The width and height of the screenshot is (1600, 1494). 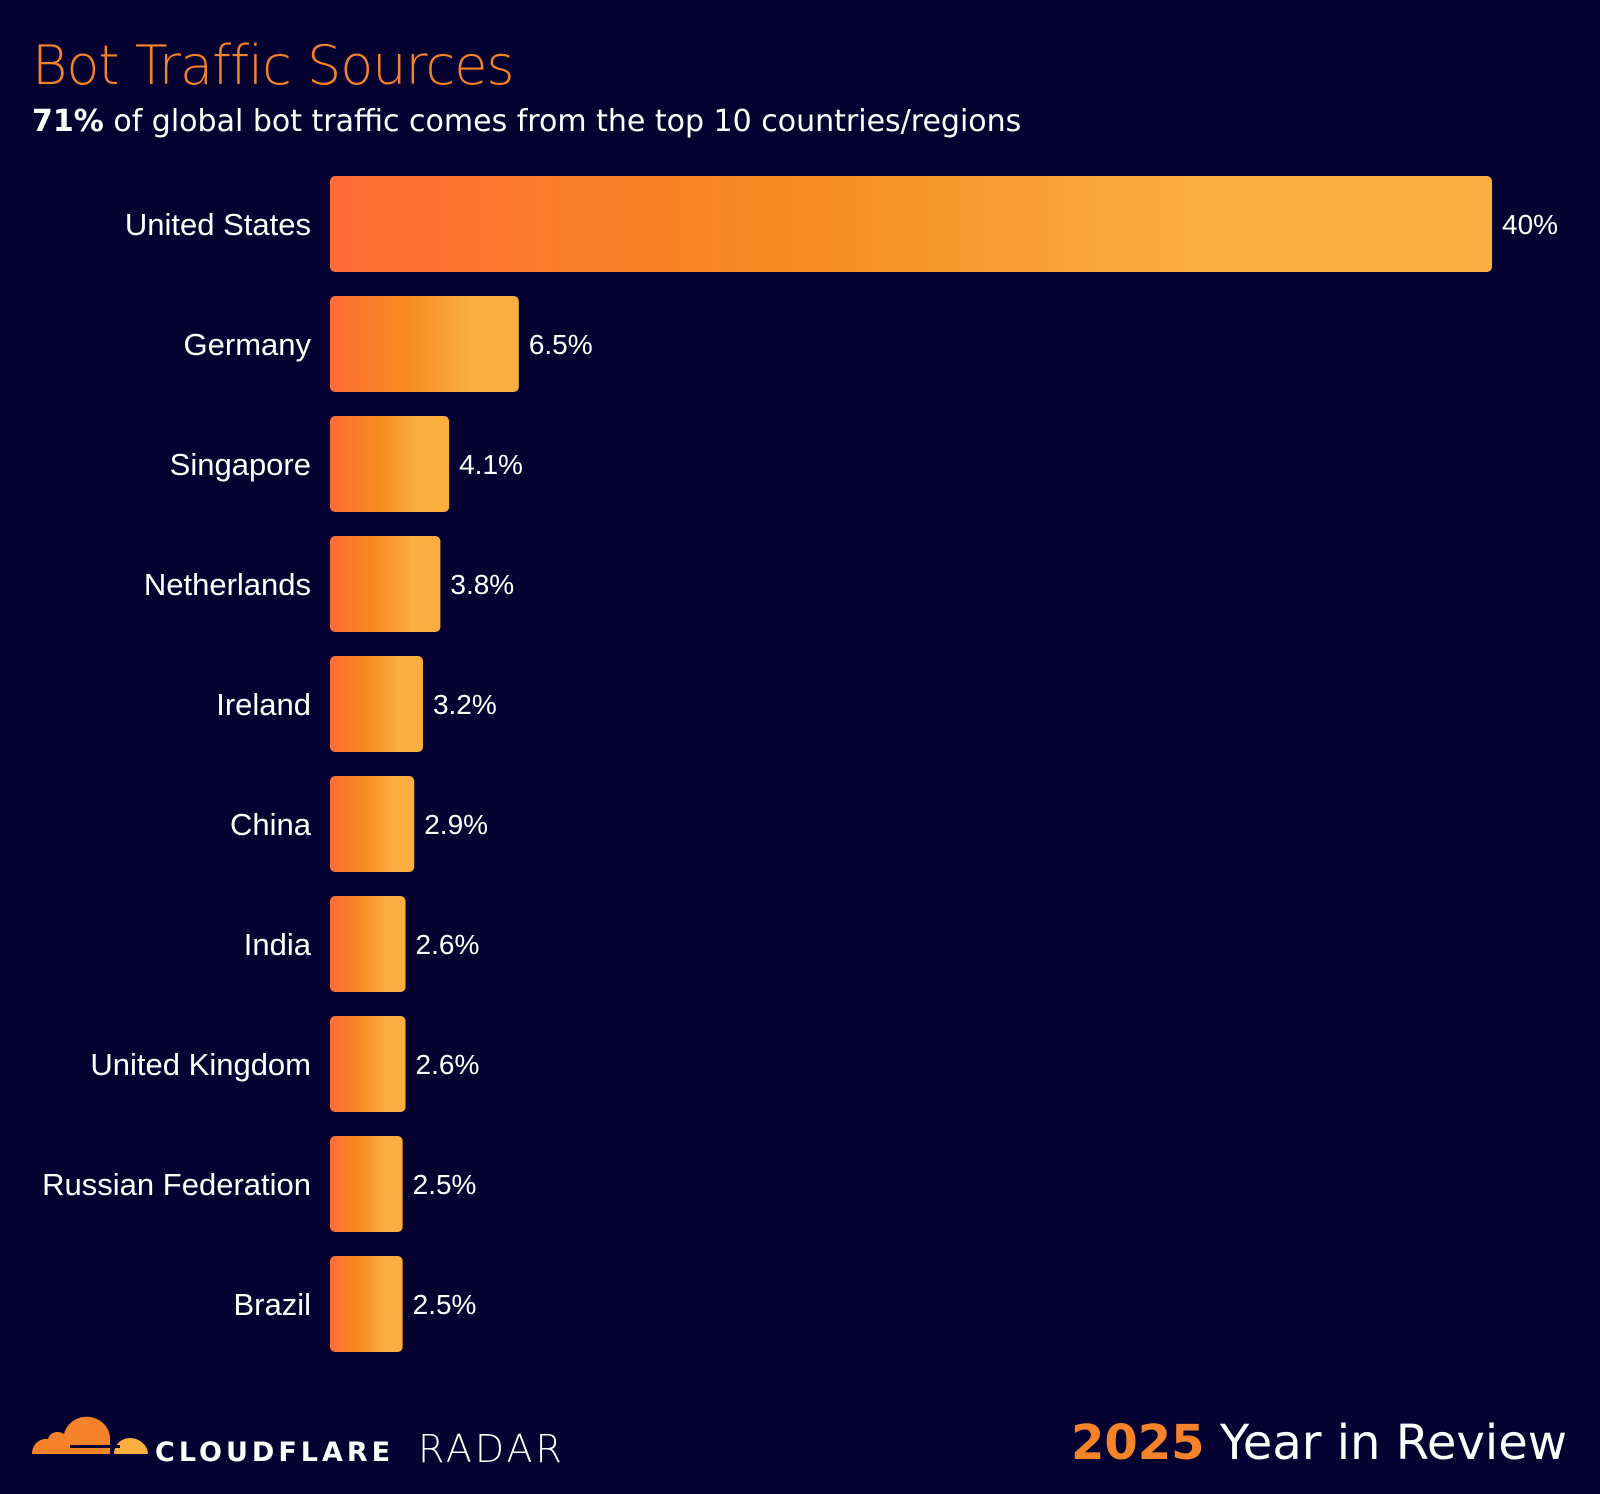 What do you see at coordinates (273, 65) in the screenshot?
I see `chart-title: Bot Traffic Sources` at bounding box center [273, 65].